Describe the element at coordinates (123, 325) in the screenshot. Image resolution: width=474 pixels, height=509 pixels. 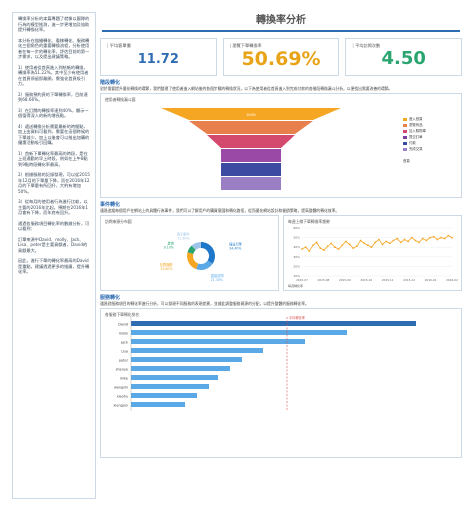
I see `bar-category-label: David` at that location.